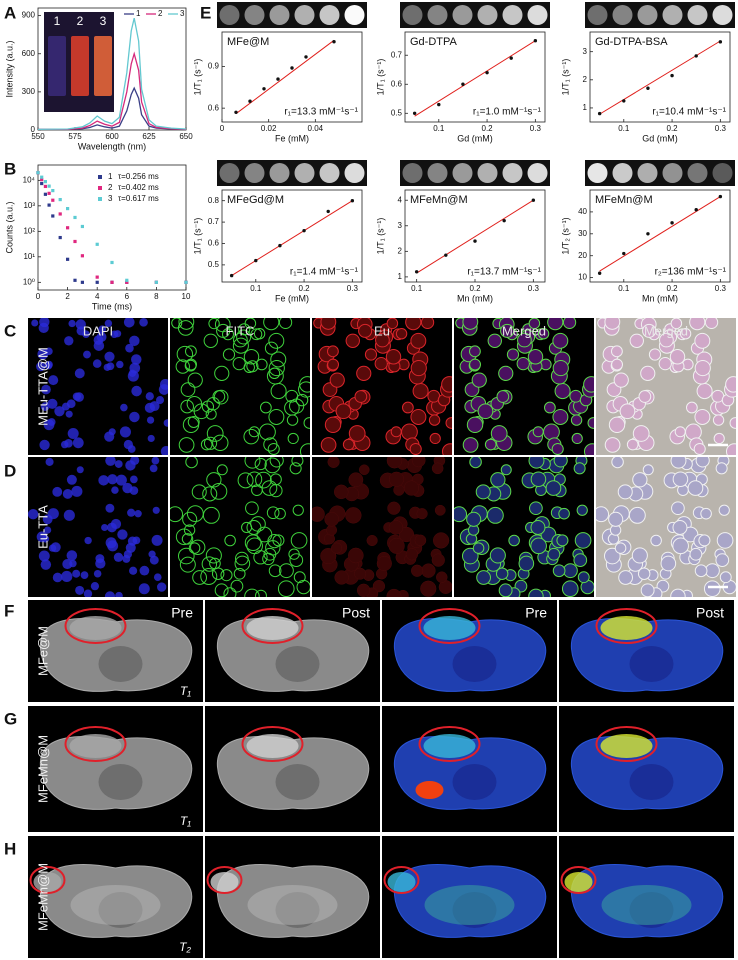 Image resolution: width=738 pixels, height=960 pixels. What do you see at coordinates (475, 298) in the screenshot?
I see `x-axis-label: Mn (mM)` at bounding box center [475, 298].